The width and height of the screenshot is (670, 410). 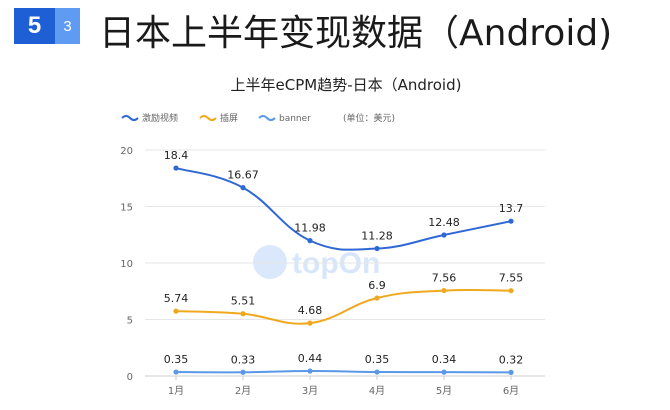 What do you see at coordinates (346, 85) in the screenshot?
I see `chart-title: 上半年eCPM趋势-日本（Android)` at bounding box center [346, 85].